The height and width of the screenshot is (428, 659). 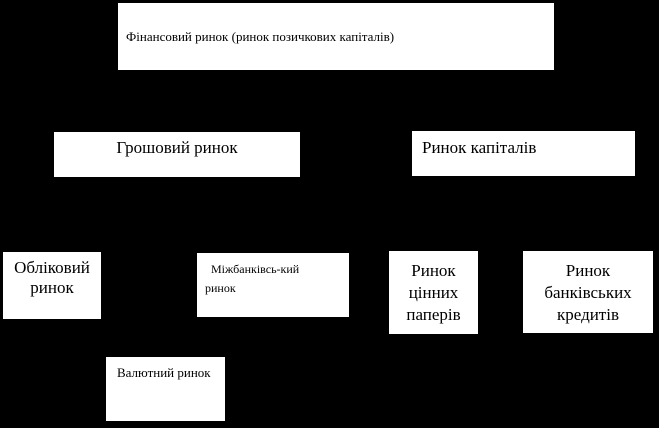 What do you see at coordinates (252, 278) in the screenshot?
I see `node-interbank-market-label: Міжбанківсь-кий ринок` at bounding box center [252, 278].